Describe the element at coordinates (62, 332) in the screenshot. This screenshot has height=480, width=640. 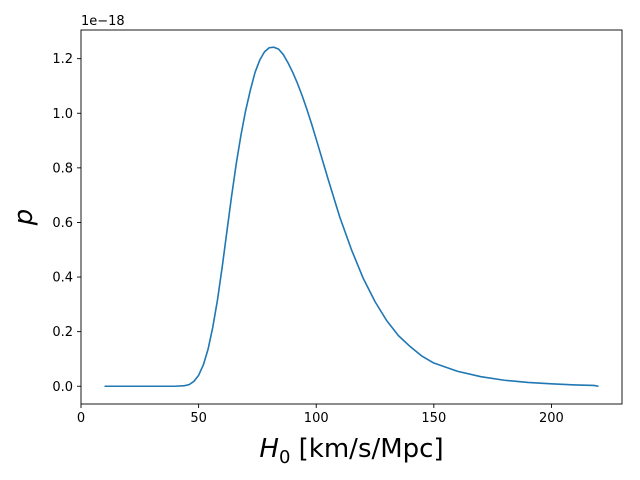
I see `y-tick-label: 0.2` at that location.